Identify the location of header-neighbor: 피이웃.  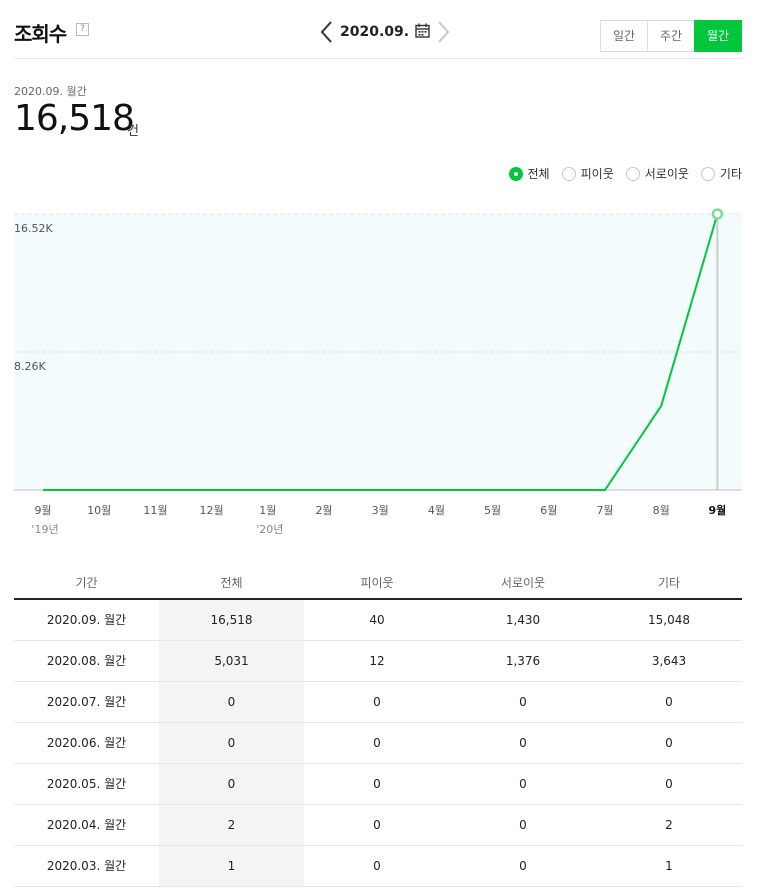
(377, 583).